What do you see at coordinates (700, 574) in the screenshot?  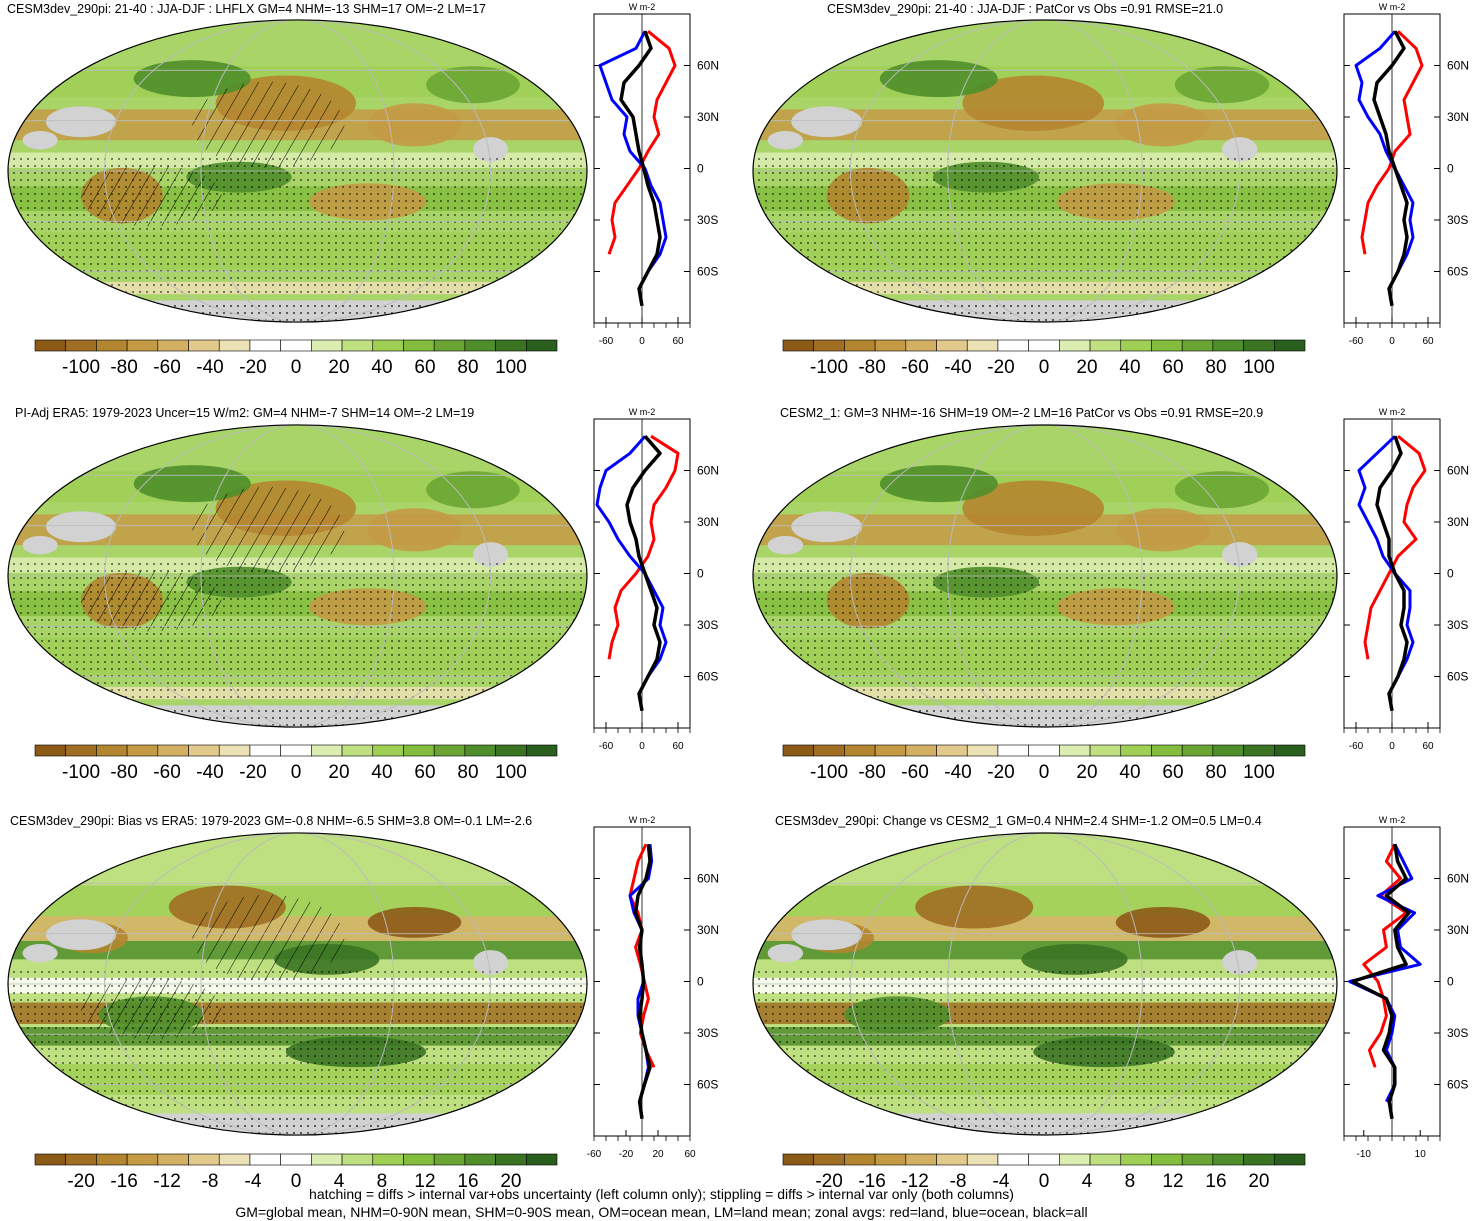 I see `y-tick-label: 0` at bounding box center [700, 574].